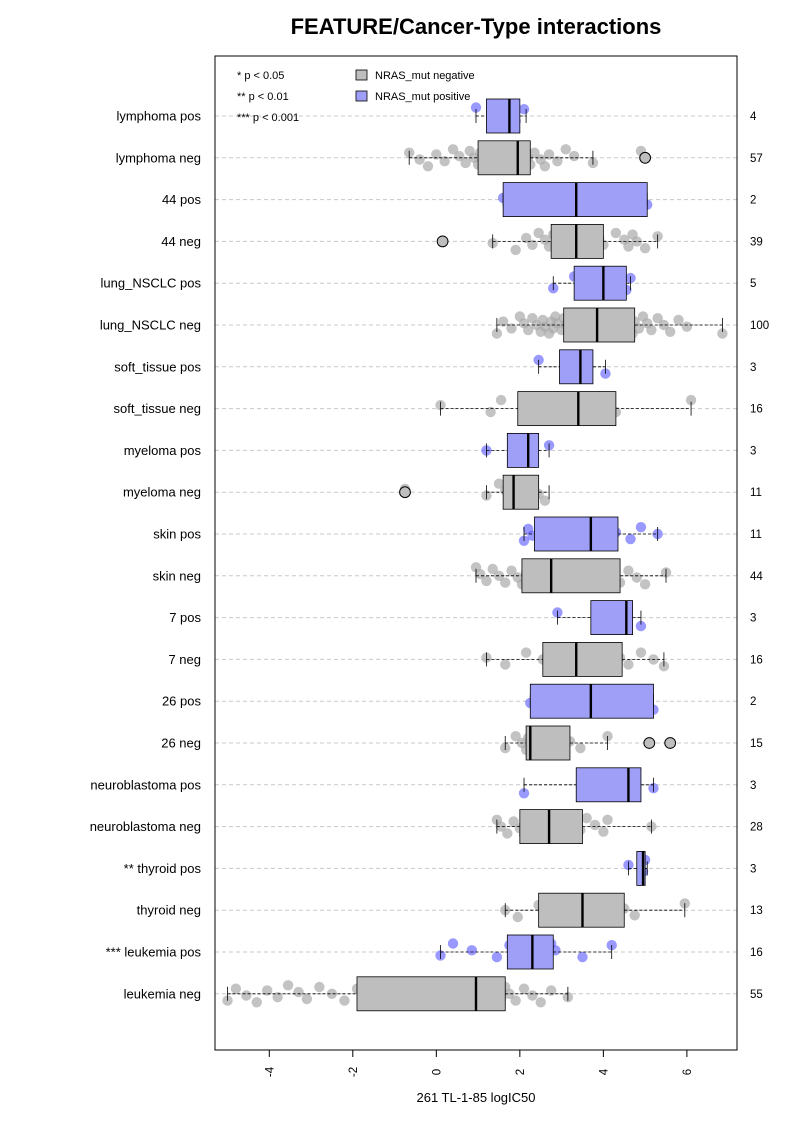  What do you see at coordinates (521, 1072) in the screenshot?
I see `x-tick-label: 2` at bounding box center [521, 1072].